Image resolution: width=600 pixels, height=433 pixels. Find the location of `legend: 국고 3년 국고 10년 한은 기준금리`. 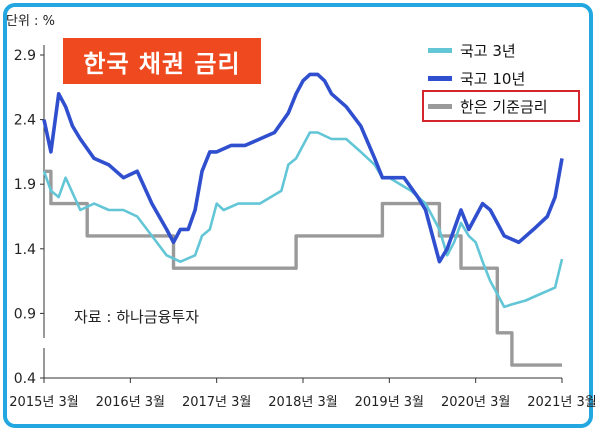

legend: 국고 3년 국고 10년 한은 기준금리 is located at coordinates (505, 79).